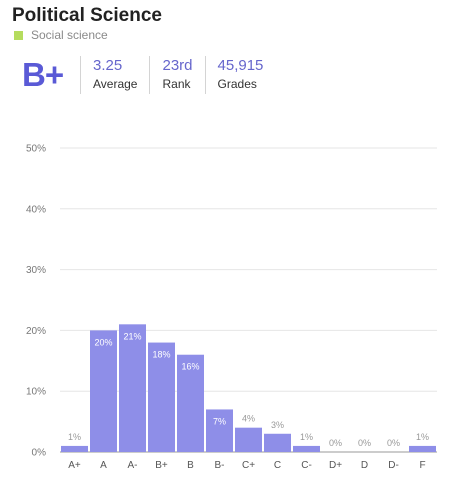  I want to click on stat-grades: 45,915 Grades, so click(240, 75).